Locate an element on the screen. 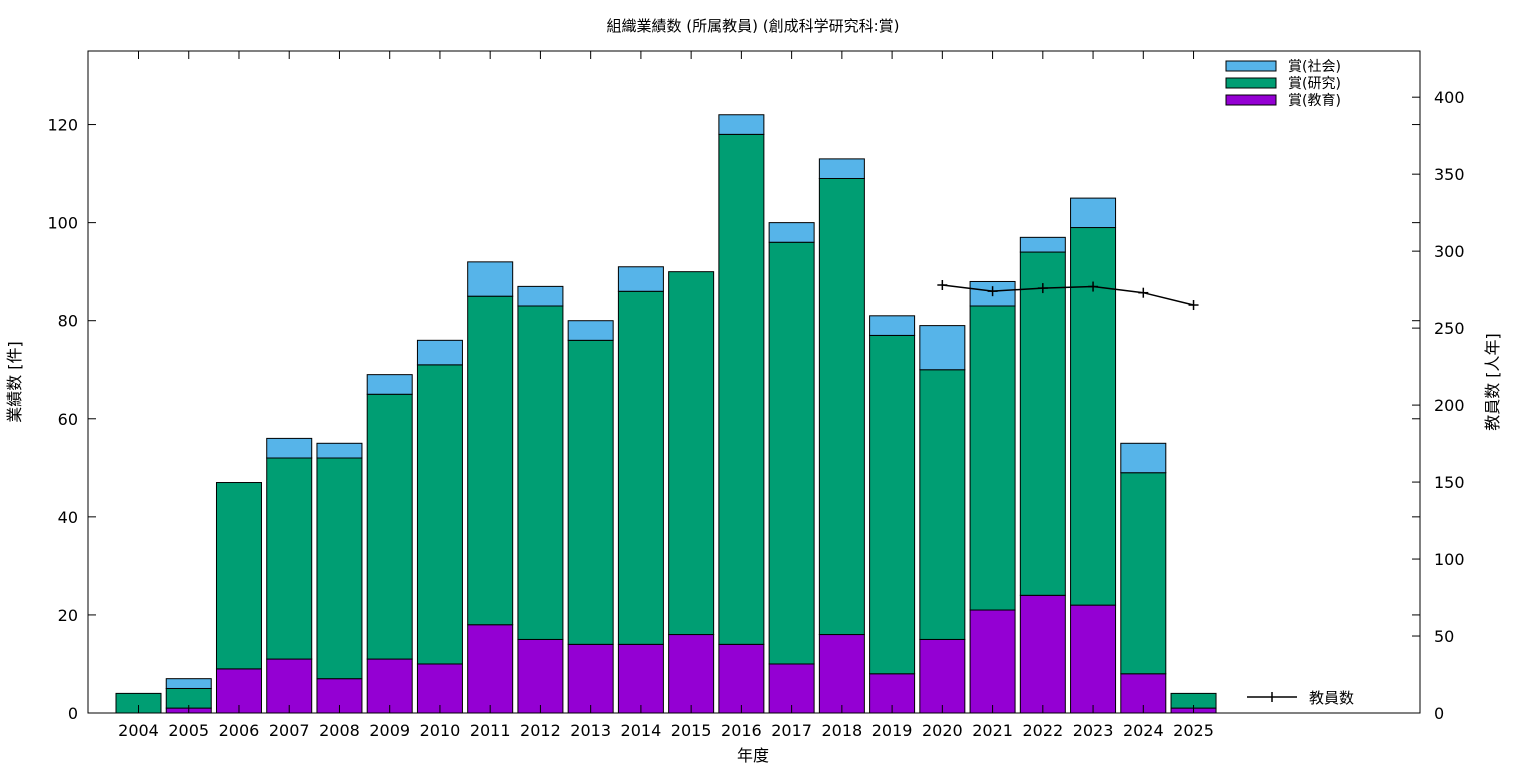  y2-tick-label: 400 is located at coordinates (1449, 97).